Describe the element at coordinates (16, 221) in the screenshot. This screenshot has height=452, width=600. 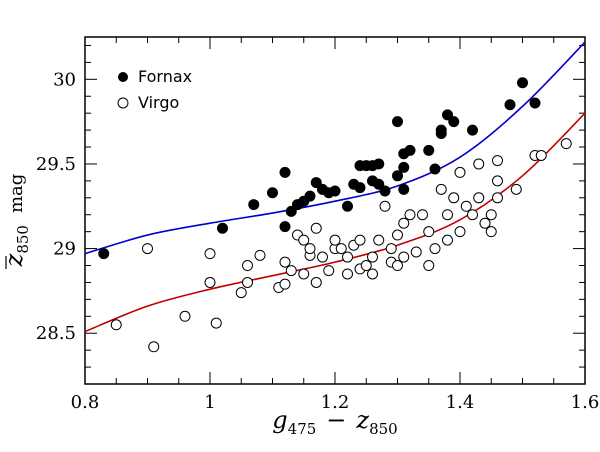
I see `y-axis-label: z850mag` at that location.